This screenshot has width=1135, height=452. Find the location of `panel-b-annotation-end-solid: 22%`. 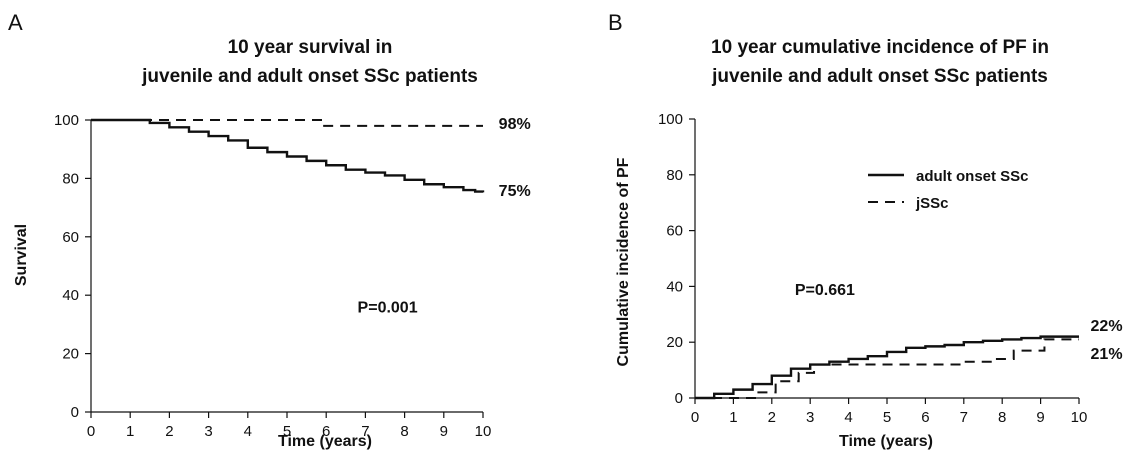

panel-b-annotation-end-solid: 22% is located at coordinates (1107, 326).